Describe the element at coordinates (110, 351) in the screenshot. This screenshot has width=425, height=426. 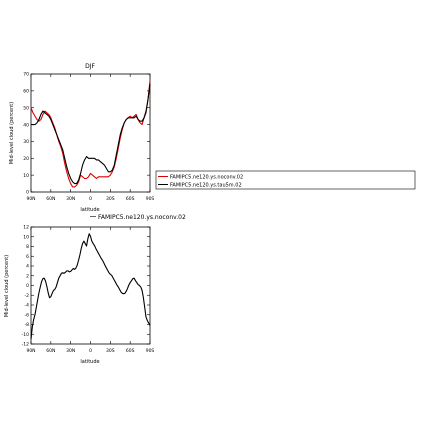
I see `bottom-x-tick-label: 30S` at that location.